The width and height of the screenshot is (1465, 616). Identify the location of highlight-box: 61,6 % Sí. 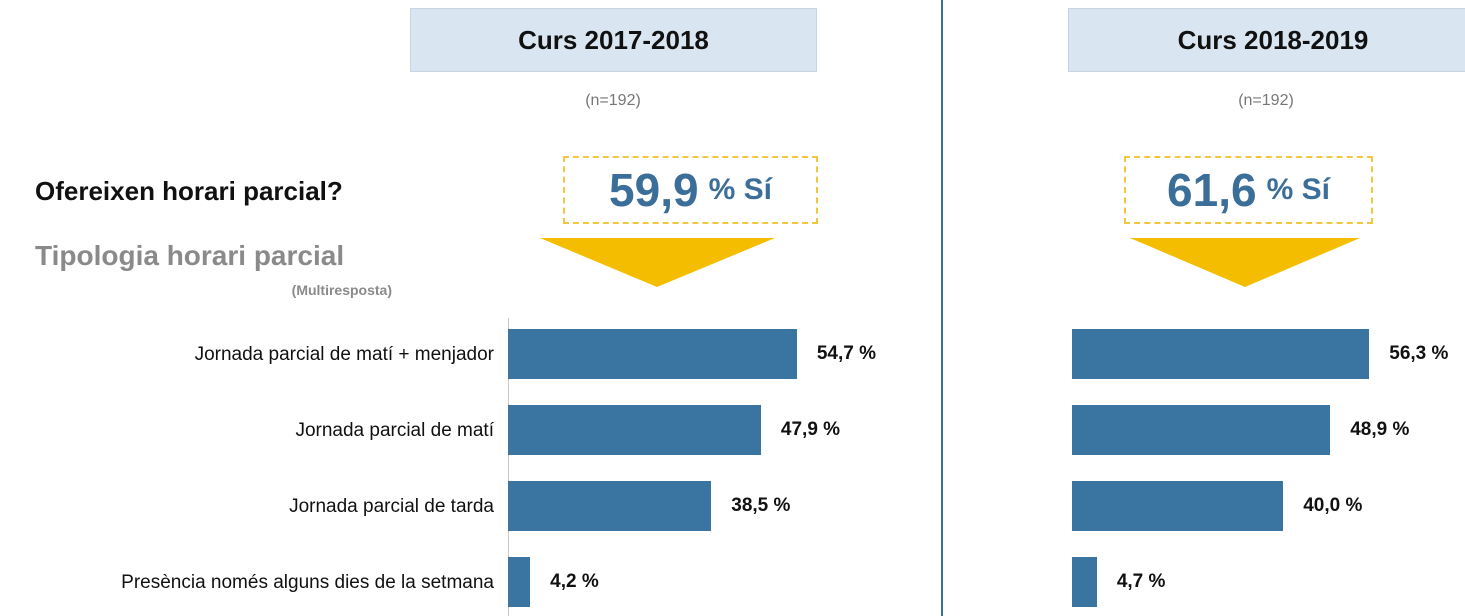
(1248, 190).